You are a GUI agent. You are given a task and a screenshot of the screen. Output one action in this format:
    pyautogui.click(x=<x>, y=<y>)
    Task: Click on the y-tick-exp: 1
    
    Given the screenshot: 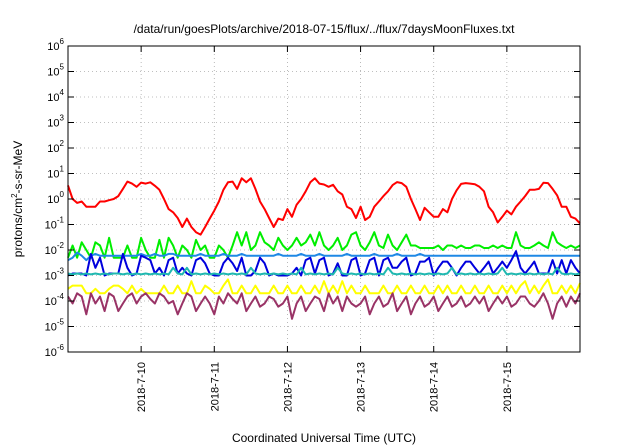 What is the action you would take?
    pyautogui.click(x=62, y=169)
    